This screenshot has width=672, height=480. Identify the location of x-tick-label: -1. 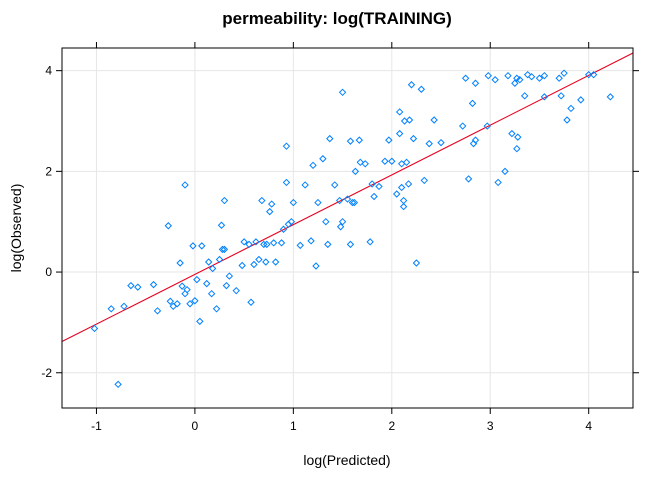
(96, 426).